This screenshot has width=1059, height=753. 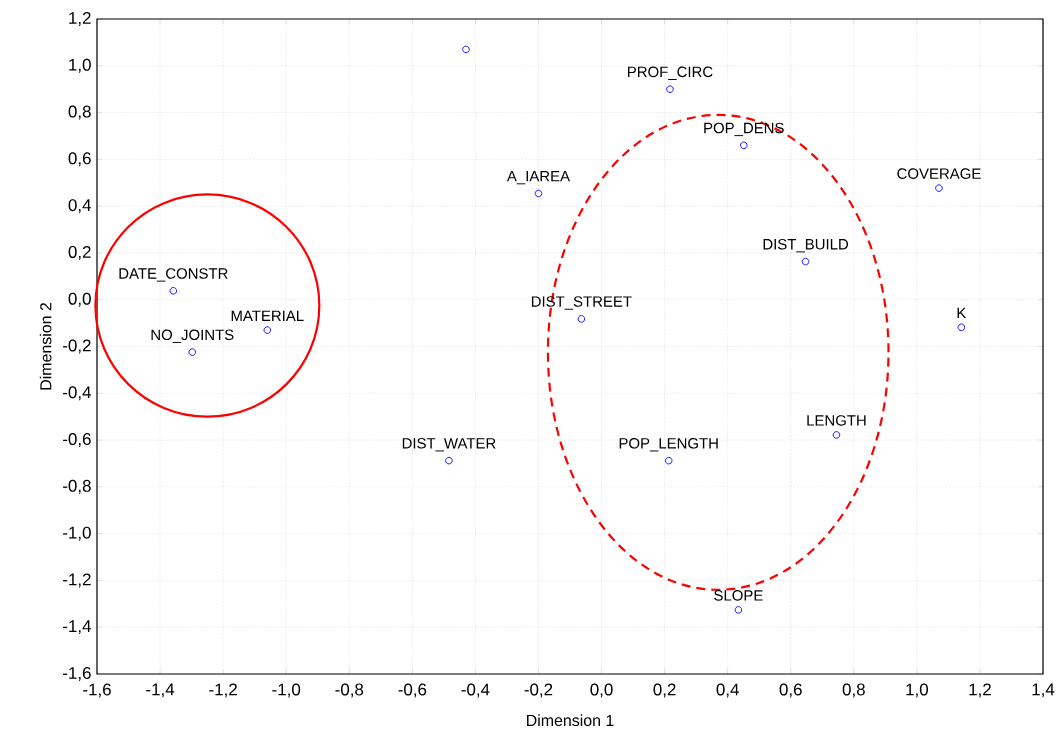 What do you see at coordinates (738, 595) in the screenshot?
I see `annotation: SLOPE` at bounding box center [738, 595].